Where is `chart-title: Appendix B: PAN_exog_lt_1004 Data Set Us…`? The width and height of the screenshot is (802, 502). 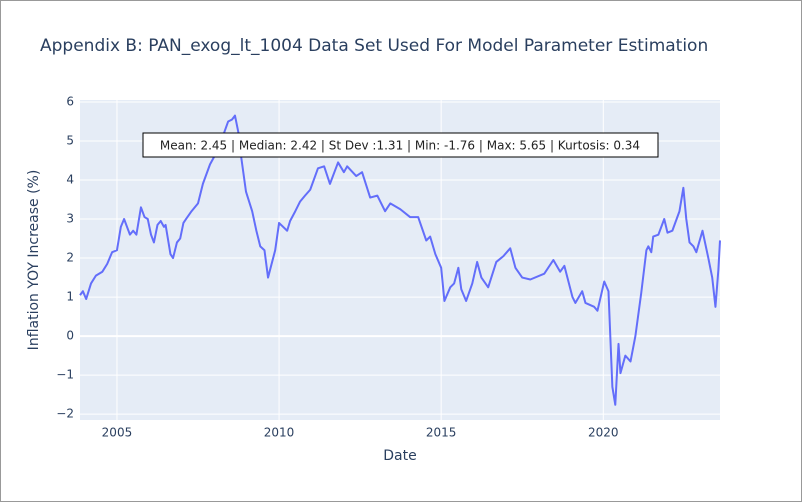 chart-title: Appendix B: PAN_exog_lt_1004 Data Set Us… is located at coordinates (374, 46).